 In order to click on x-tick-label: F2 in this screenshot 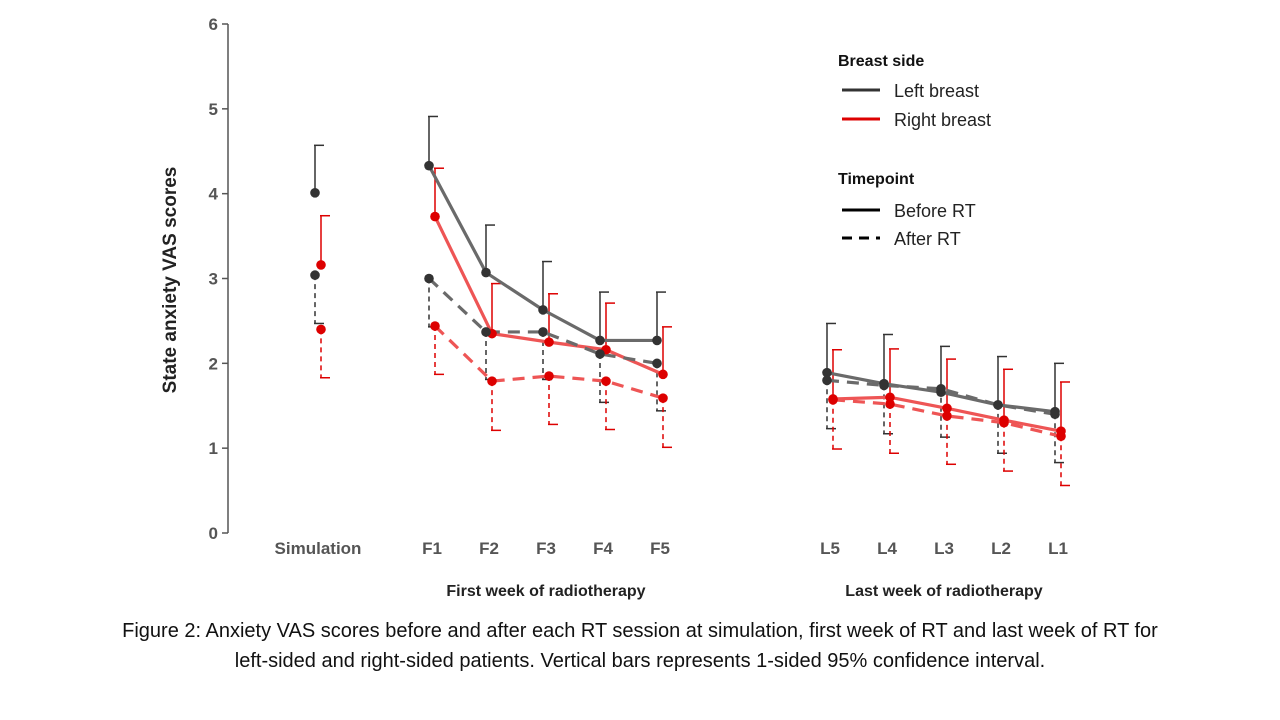, I will do `click(489, 548)`.